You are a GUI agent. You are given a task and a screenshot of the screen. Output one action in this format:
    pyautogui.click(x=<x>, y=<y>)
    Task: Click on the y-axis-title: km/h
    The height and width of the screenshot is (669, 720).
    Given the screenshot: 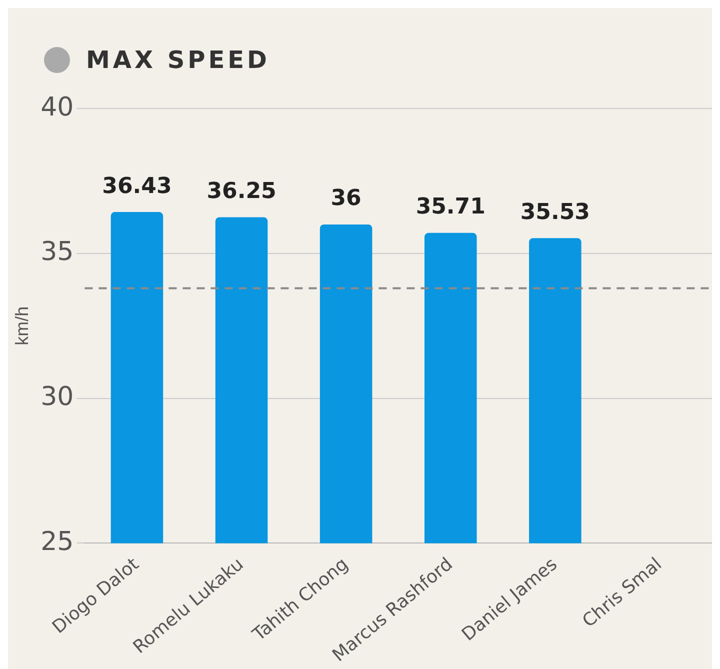 What is the action you would take?
    pyautogui.click(x=22, y=326)
    